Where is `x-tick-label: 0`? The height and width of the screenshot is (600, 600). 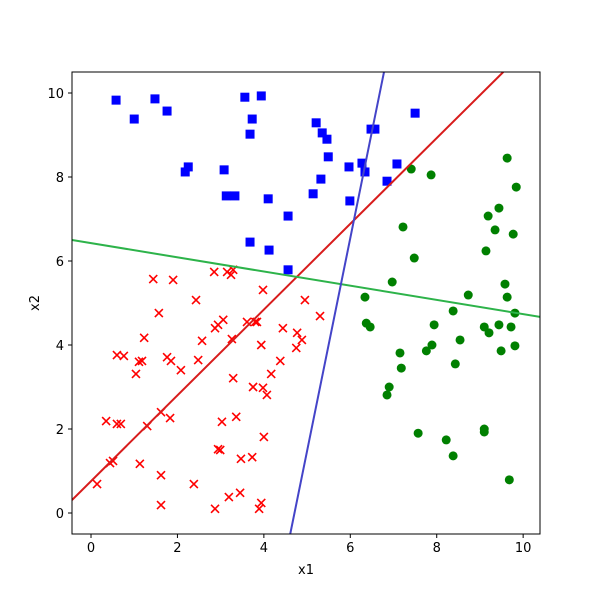 x-tick-label: 0 is located at coordinates (91, 548).